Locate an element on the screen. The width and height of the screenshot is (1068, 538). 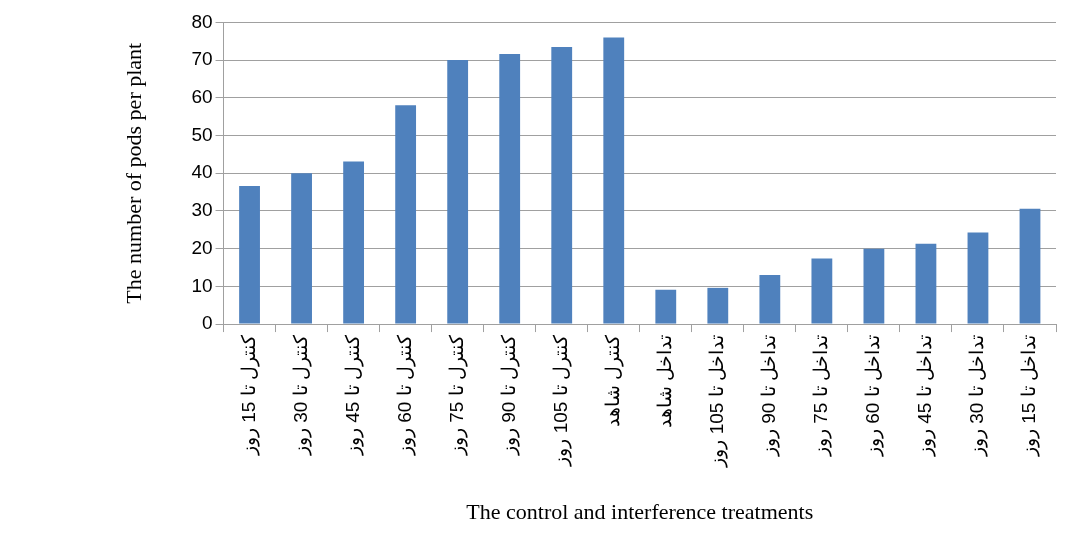
x-tick-label: کنترل تا 45 روز is located at coordinates (352, 395).